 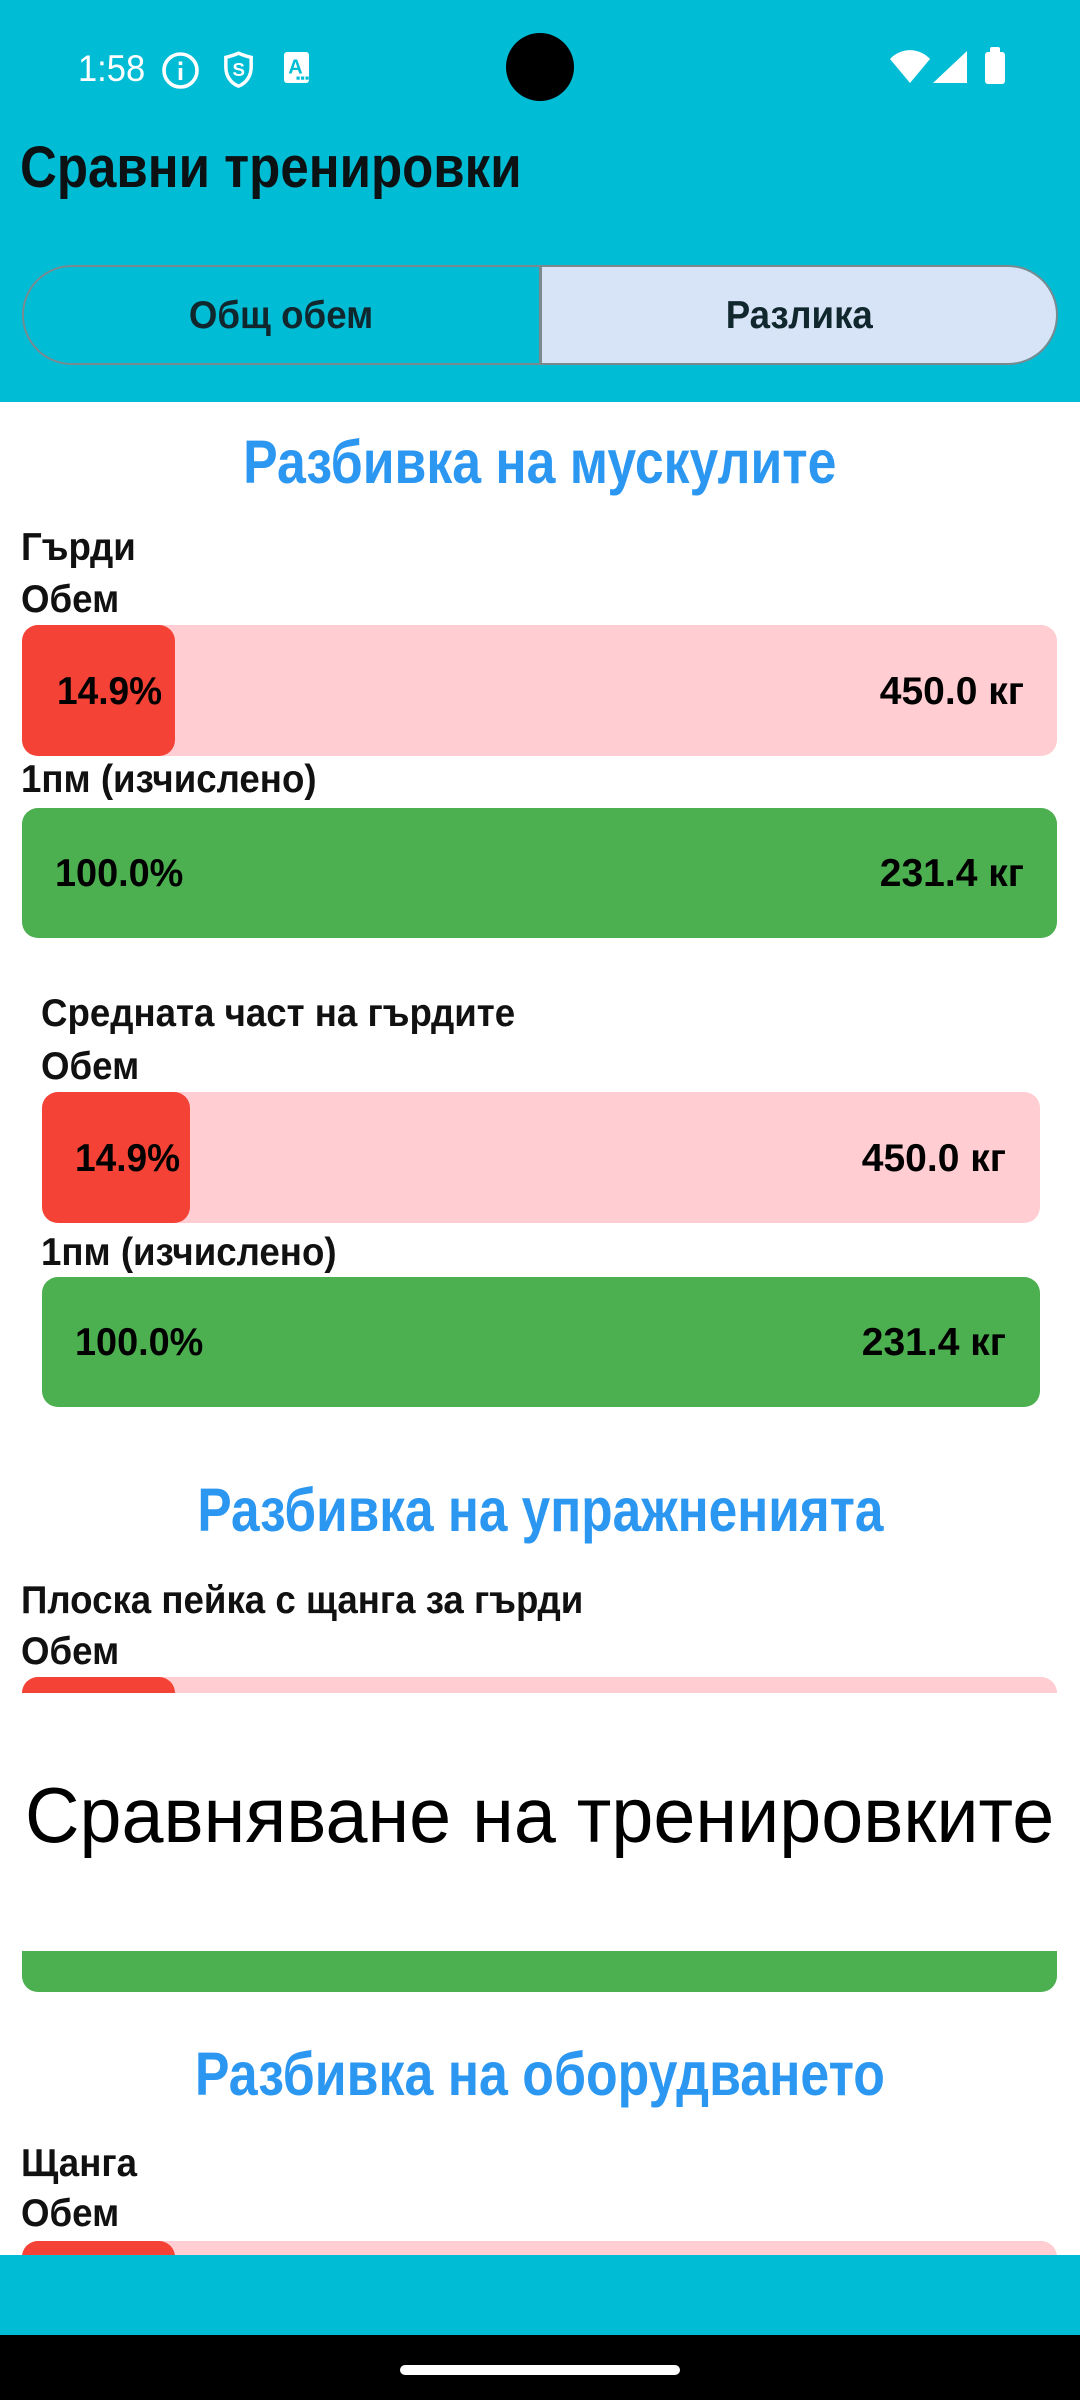 I want to click on svg-text: A, so click(x=295, y=68).